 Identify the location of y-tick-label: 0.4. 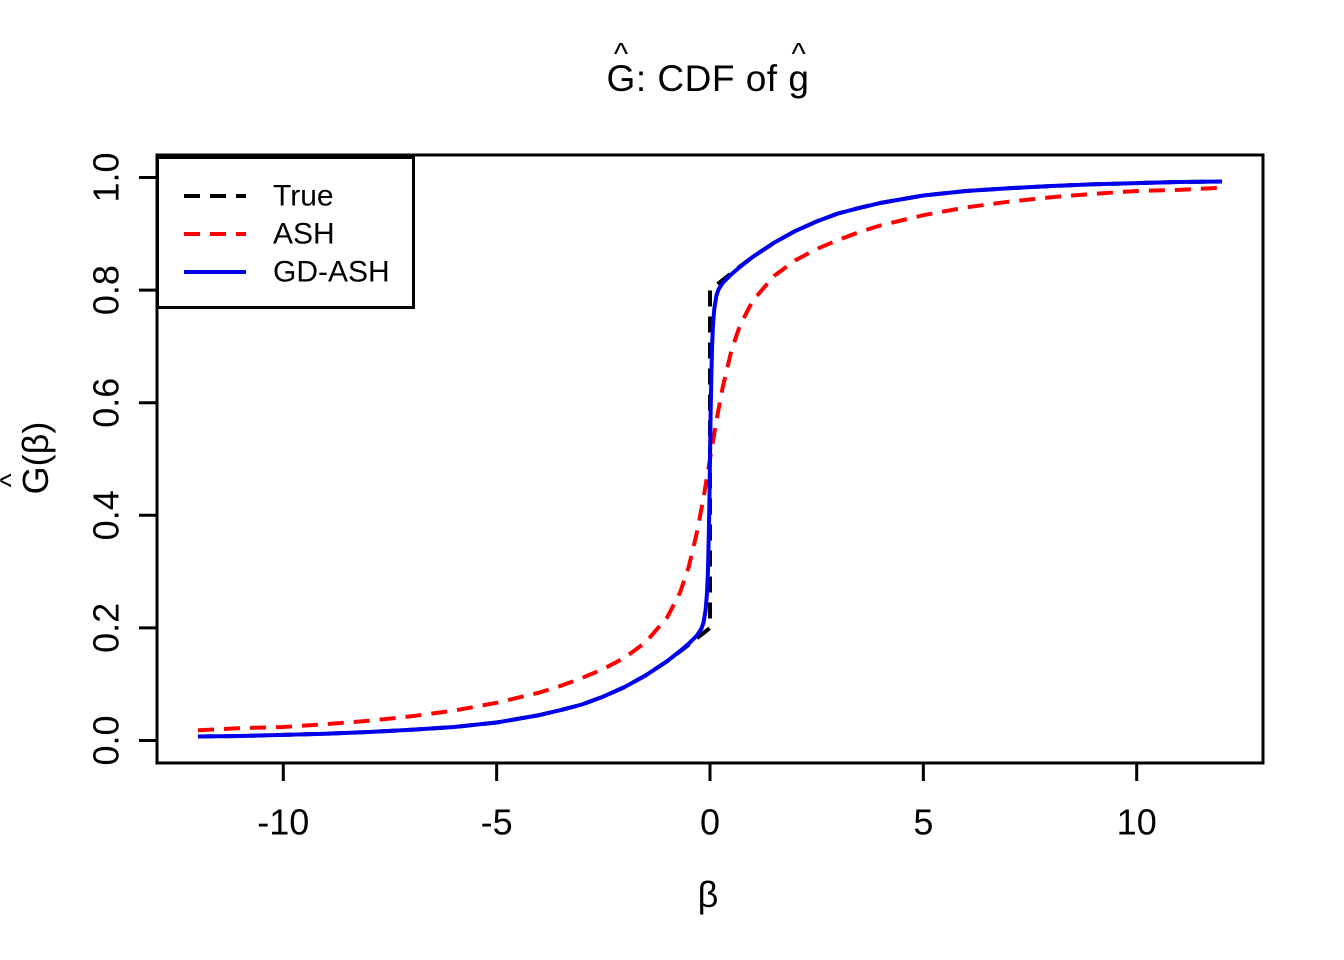
(105, 515).